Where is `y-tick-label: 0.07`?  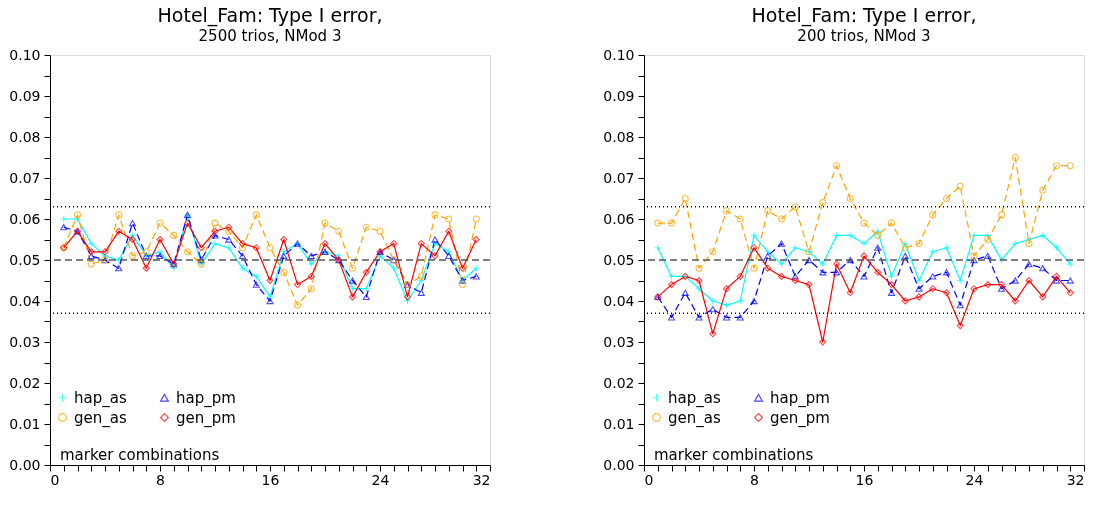 y-tick-label: 0.07 is located at coordinates (619, 177).